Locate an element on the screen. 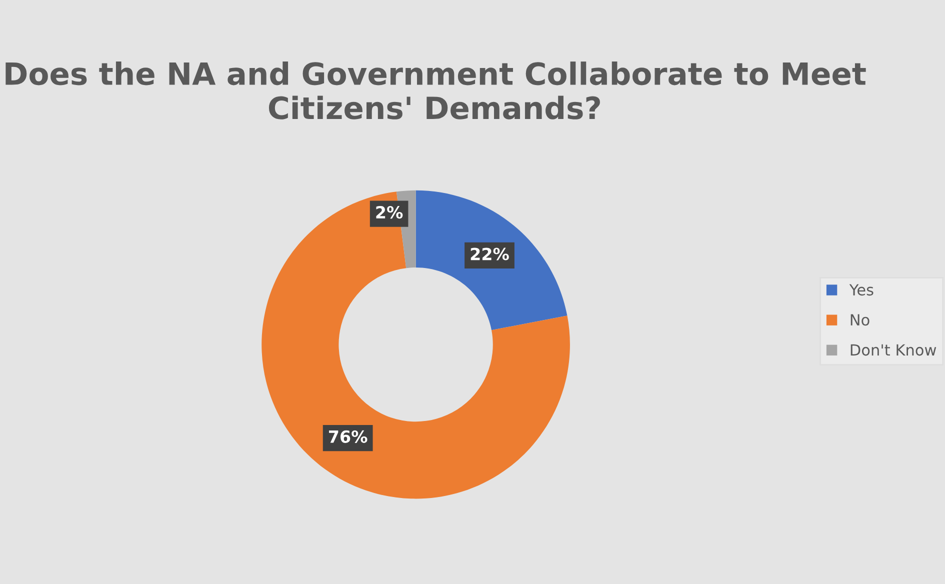  legend-label: Yes is located at coordinates (861, 290).